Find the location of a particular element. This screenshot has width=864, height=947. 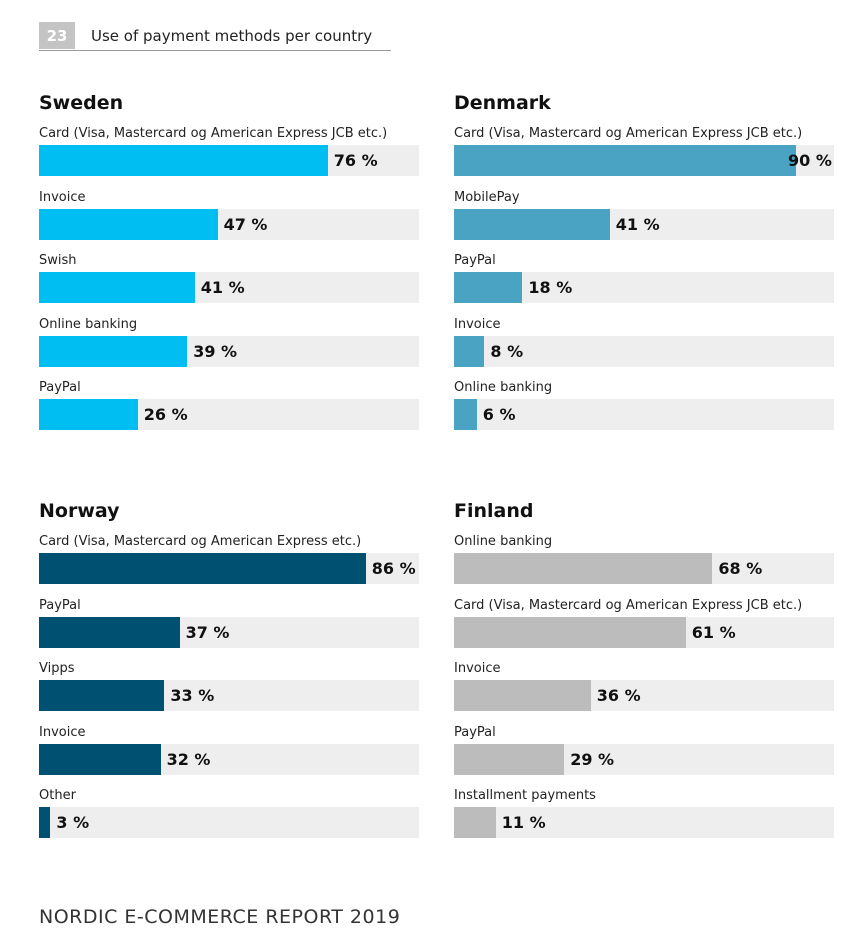

bar-track: 6 % is located at coordinates (644, 415).